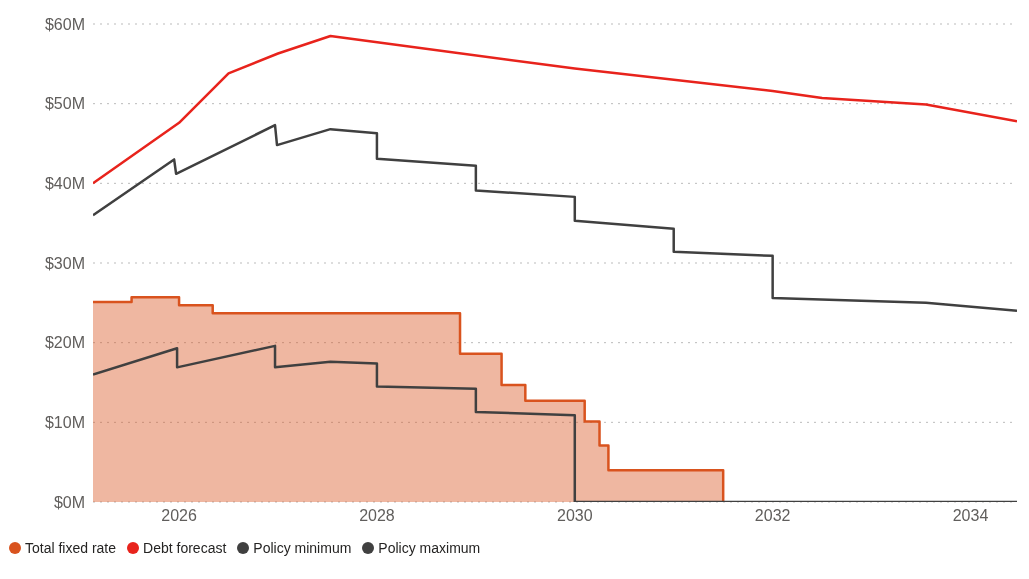  Describe the element at coordinates (64, 184) in the screenshot. I see `y-tick-label: $40M` at that location.